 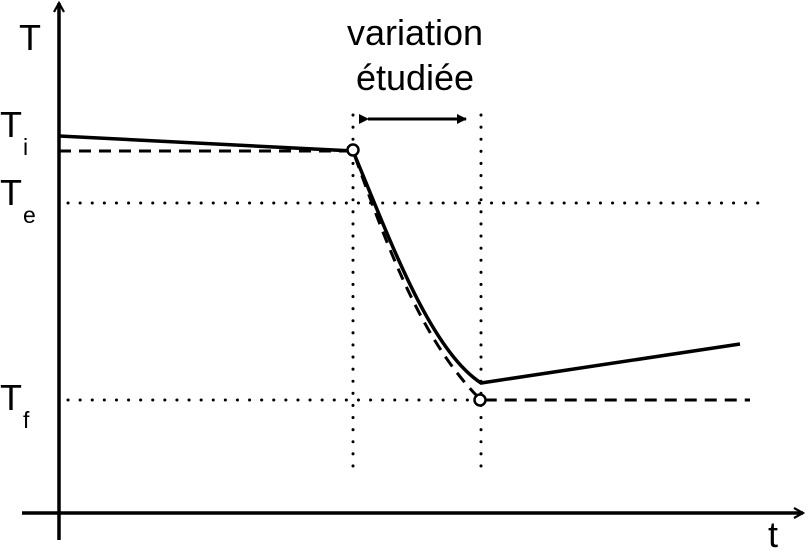 I want to click on annotation-line-1: variation, so click(x=415, y=32).